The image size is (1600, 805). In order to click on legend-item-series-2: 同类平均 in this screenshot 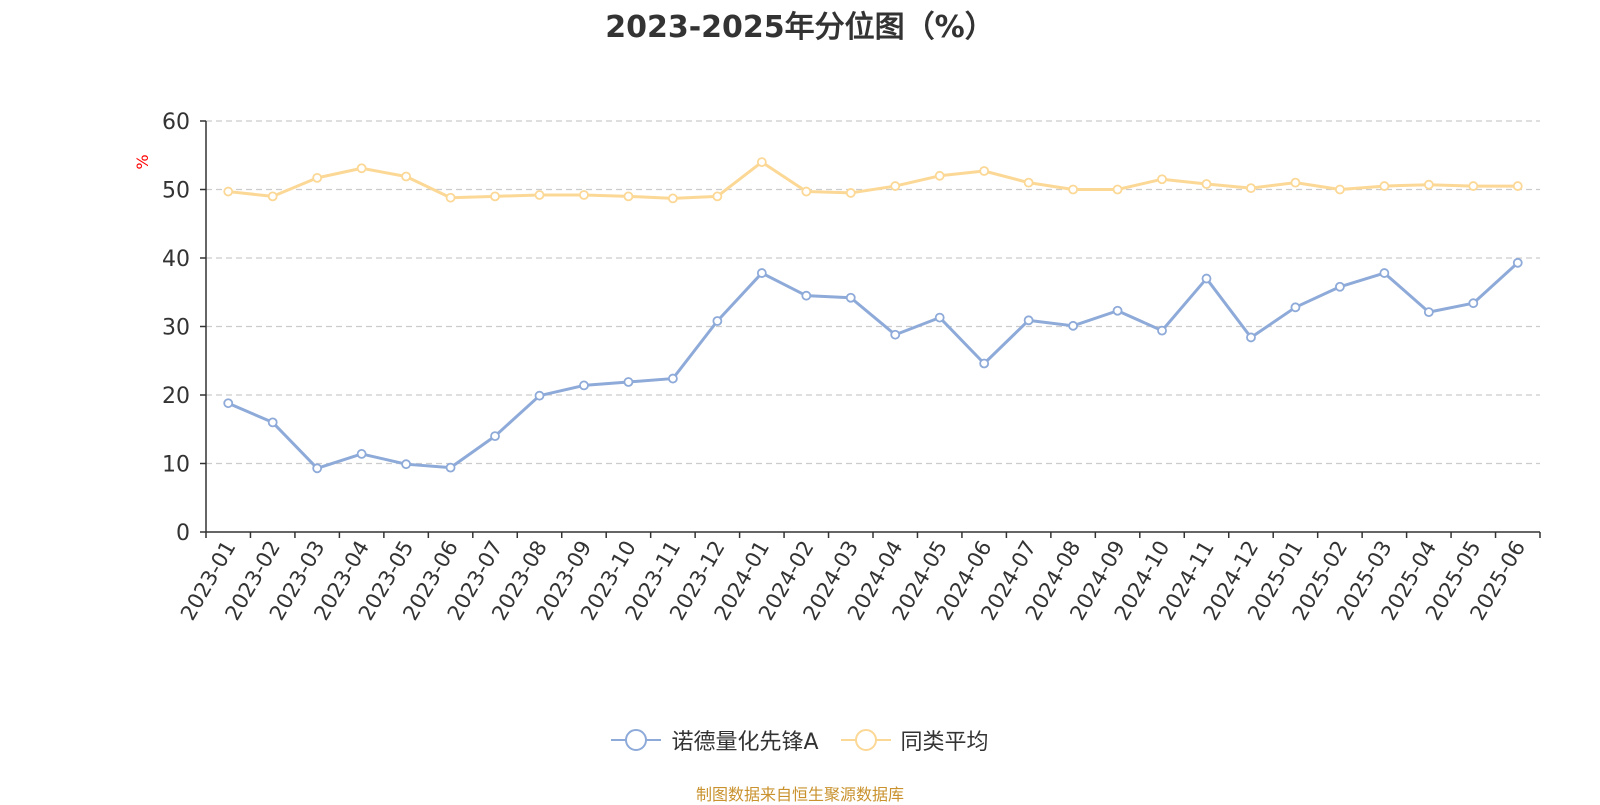, I will do `click(914, 740)`.